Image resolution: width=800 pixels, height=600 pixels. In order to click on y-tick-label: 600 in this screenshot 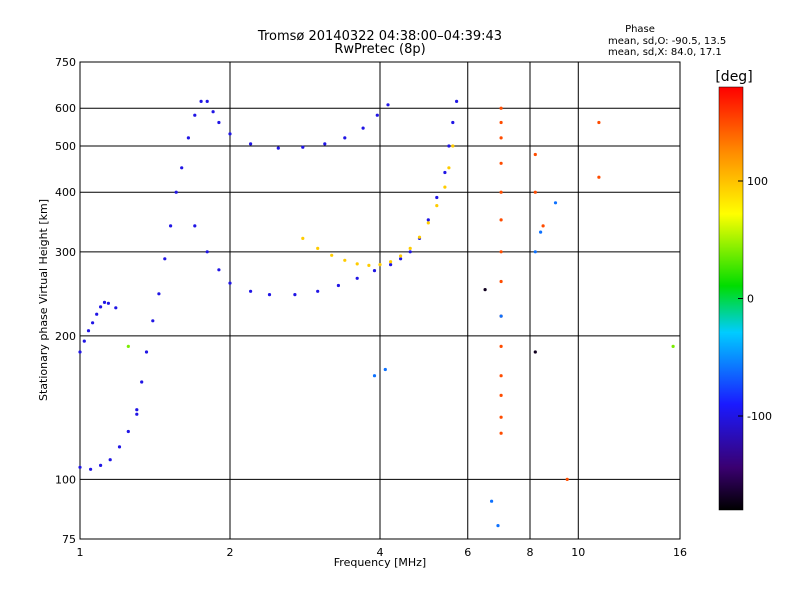, I will do `click(65, 108)`.